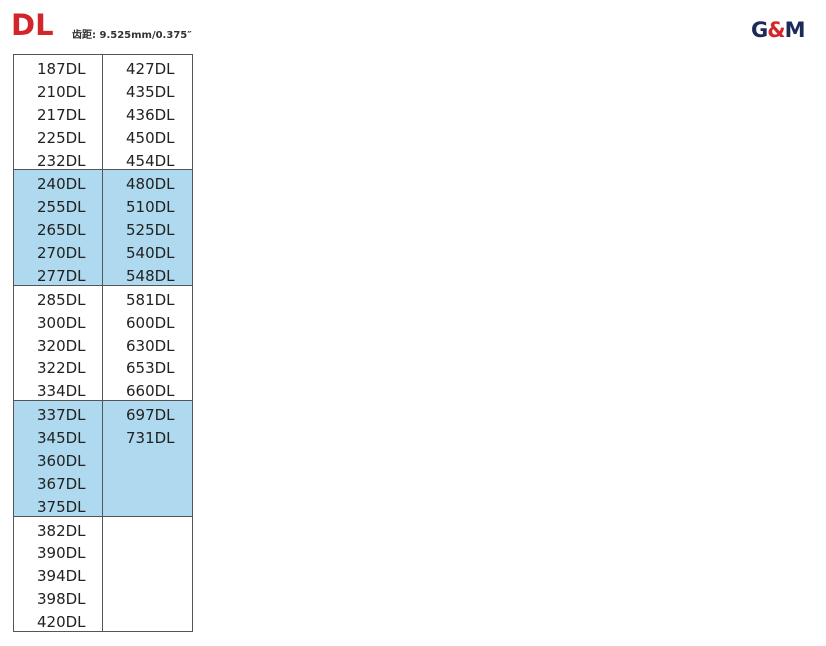 This screenshot has height=646, width=826. I want to click on page-title: DL, so click(32, 25).